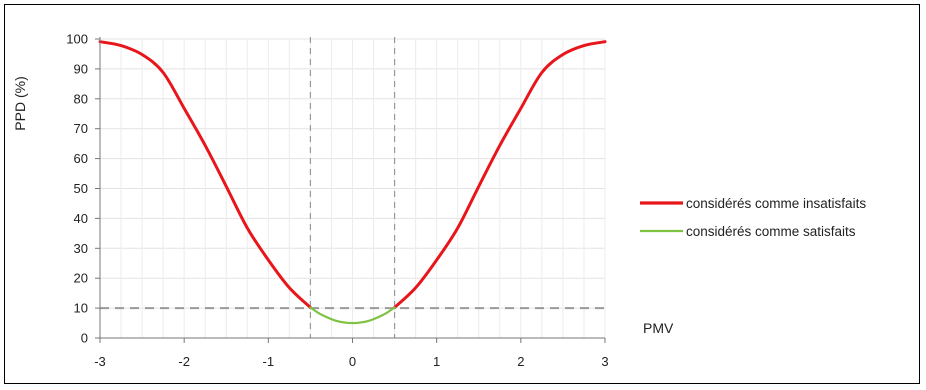  What do you see at coordinates (658, 328) in the screenshot?
I see `x-axis-label: PMV` at bounding box center [658, 328].